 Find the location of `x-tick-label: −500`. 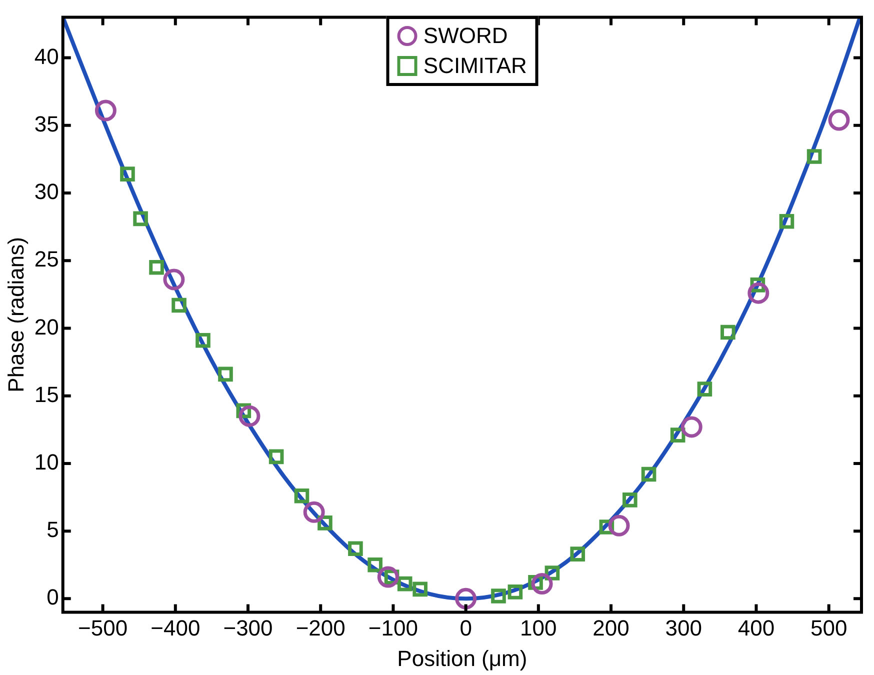

x-tick-label: −500 is located at coordinates (103, 627).